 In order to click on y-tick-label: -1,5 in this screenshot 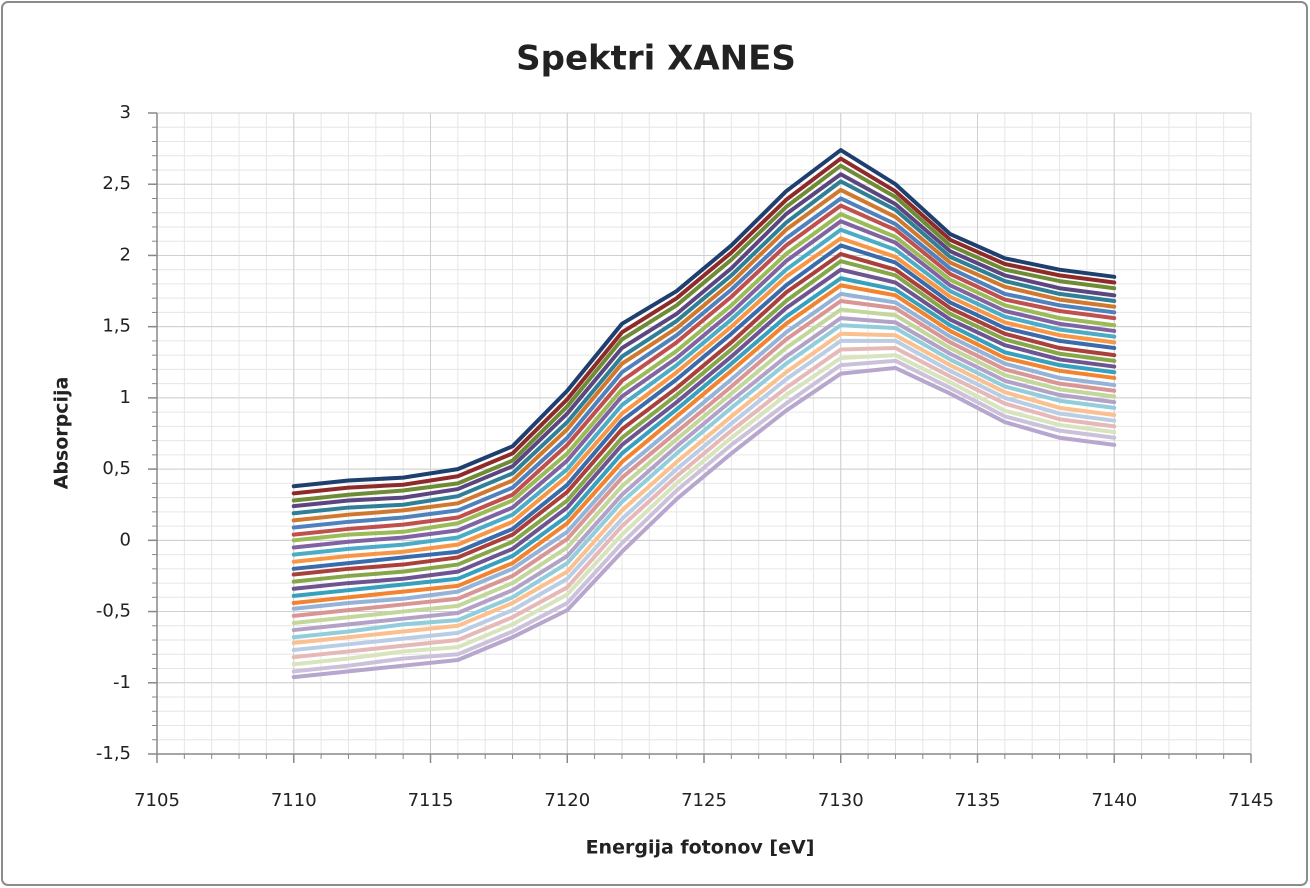, I will do `click(113, 753)`.